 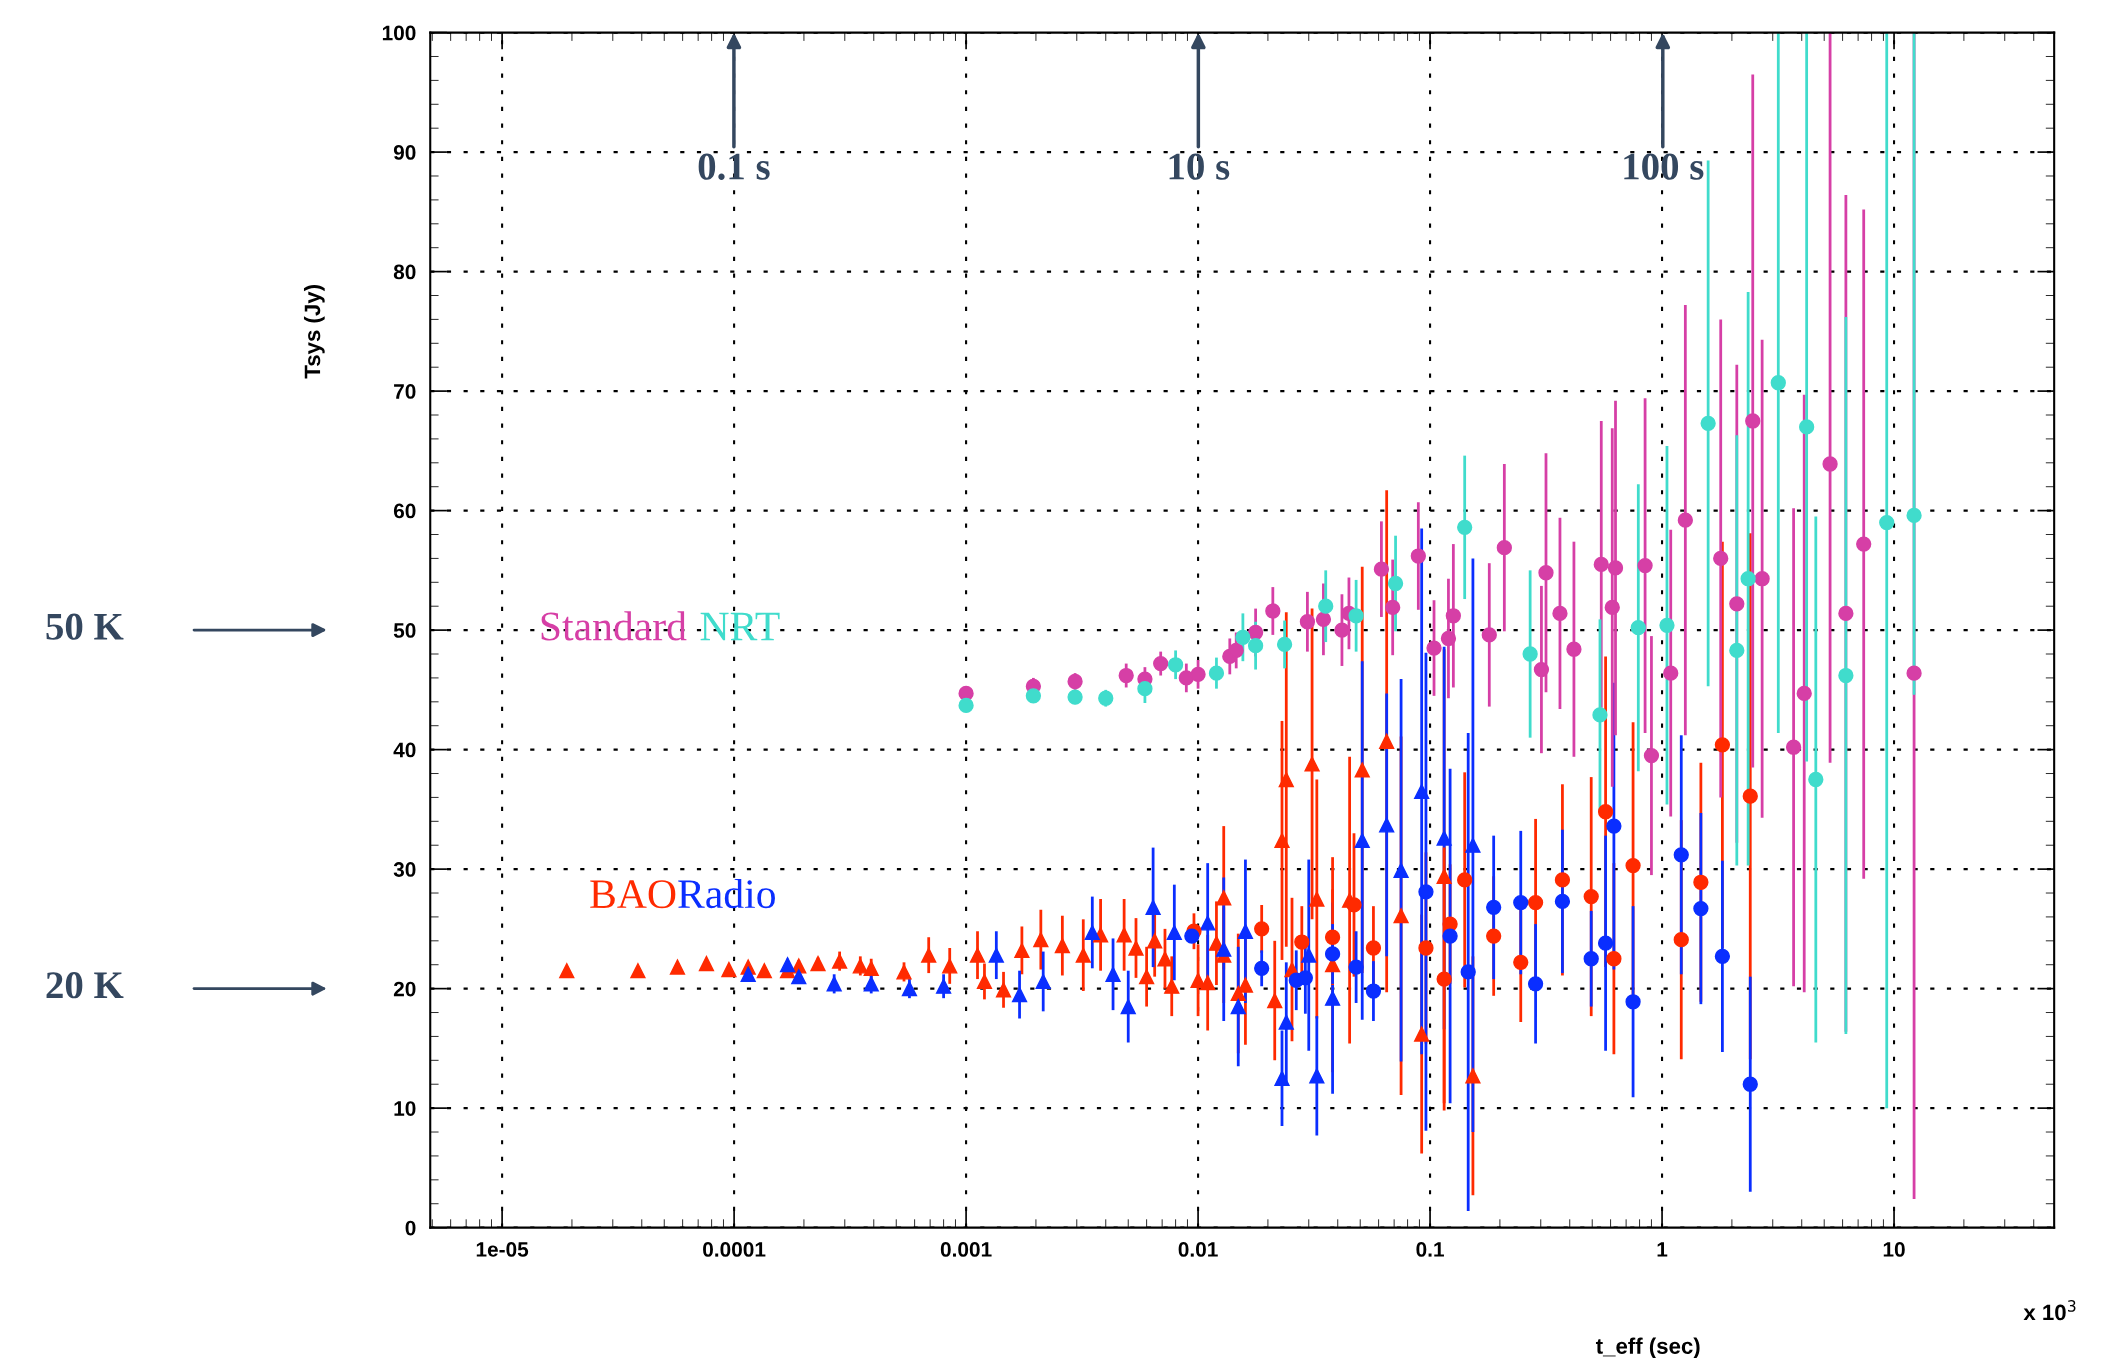 What do you see at coordinates (1199, 166) in the screenshot?
I see `annotation: 10 s` at bounding box center [1199, 166].